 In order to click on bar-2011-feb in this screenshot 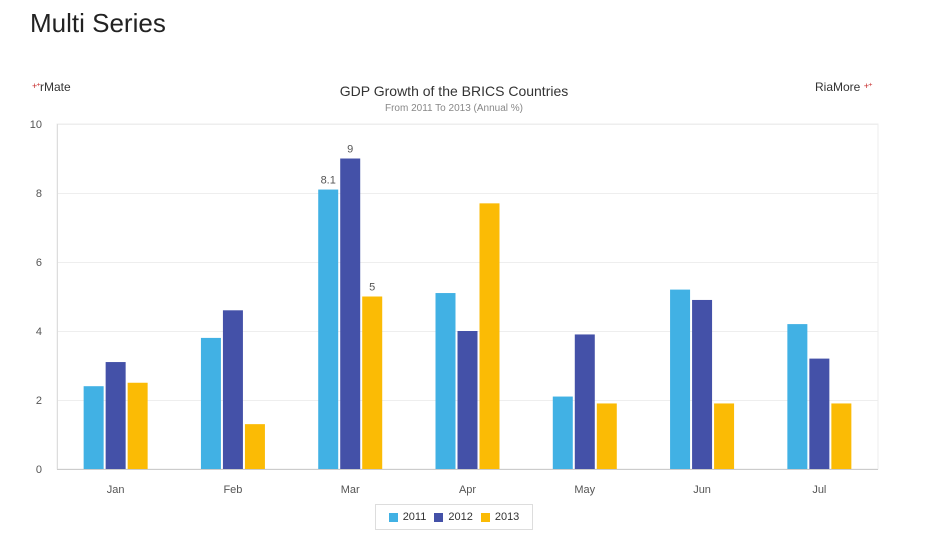, I will do `click(210, 403)`.